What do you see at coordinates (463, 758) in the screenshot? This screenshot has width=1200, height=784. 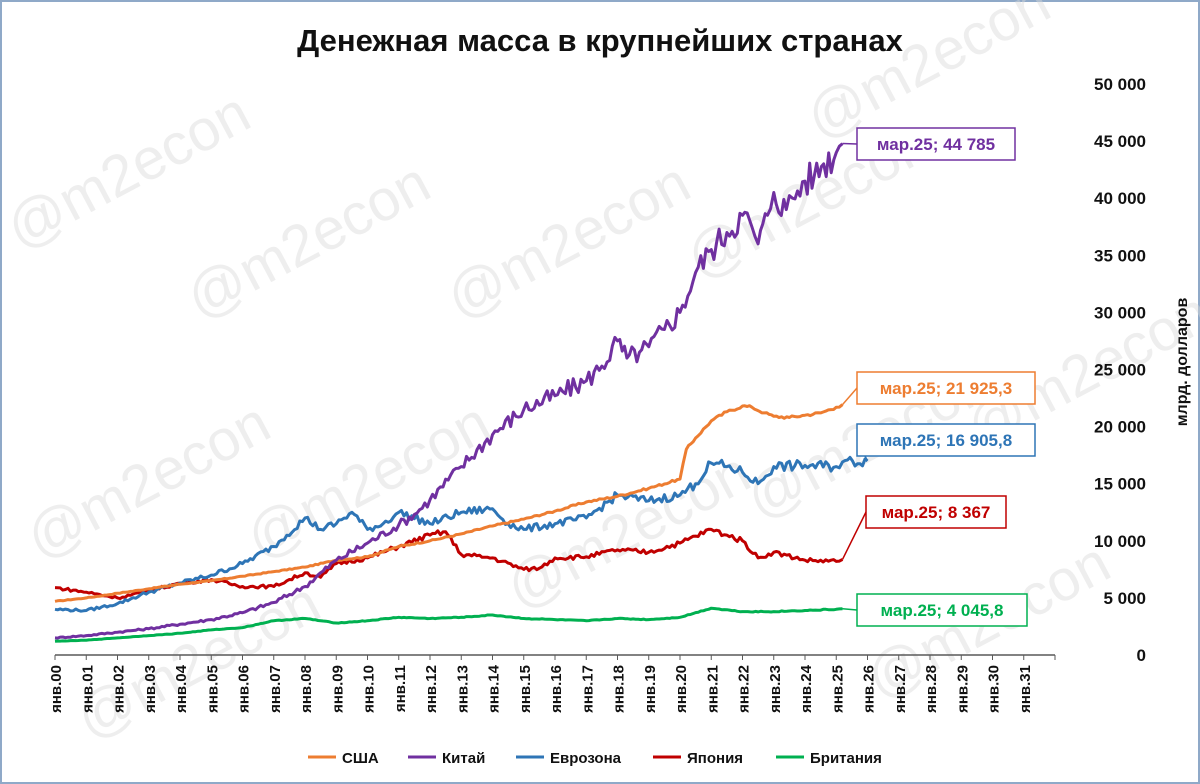 I see `legend-label: Китай` at bounding box center [463, 758].